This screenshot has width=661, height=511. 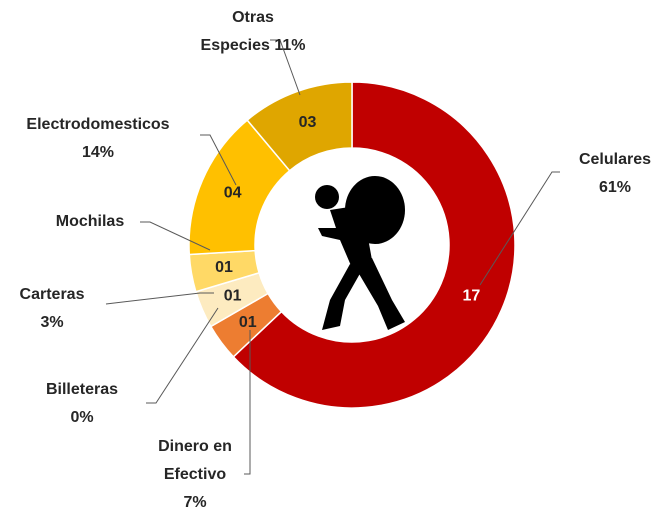 I want to click on value-label: 03, so click(x=308, y=122).